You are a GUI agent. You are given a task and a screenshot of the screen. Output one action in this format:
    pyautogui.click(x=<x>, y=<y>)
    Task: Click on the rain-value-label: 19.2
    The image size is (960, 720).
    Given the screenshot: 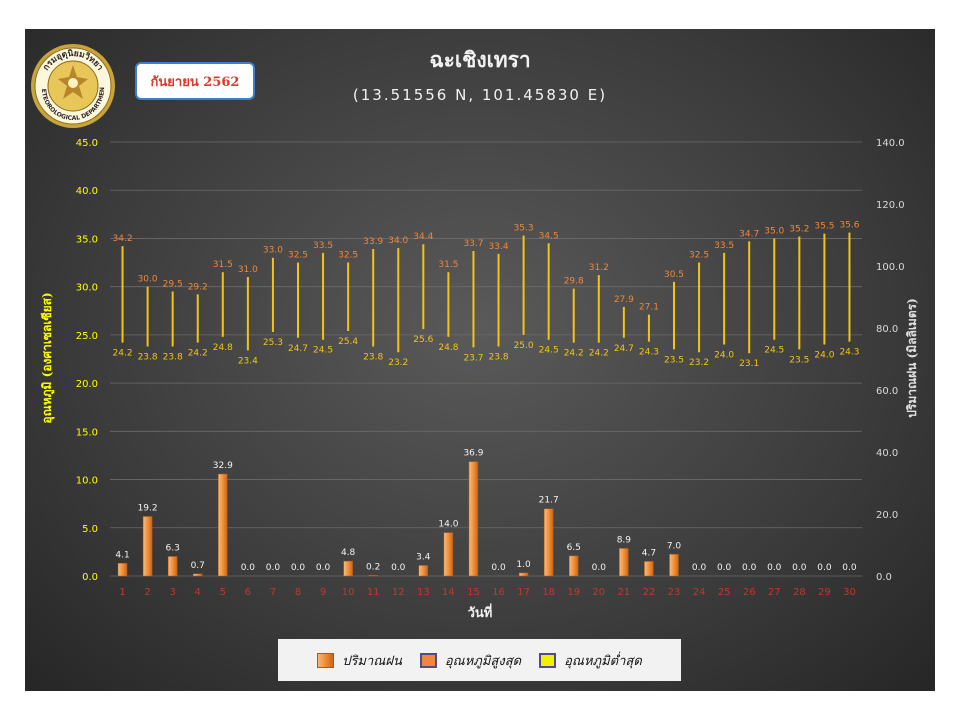 What is the action you would take?
    pyautogui.click(x=148, y=508)
    